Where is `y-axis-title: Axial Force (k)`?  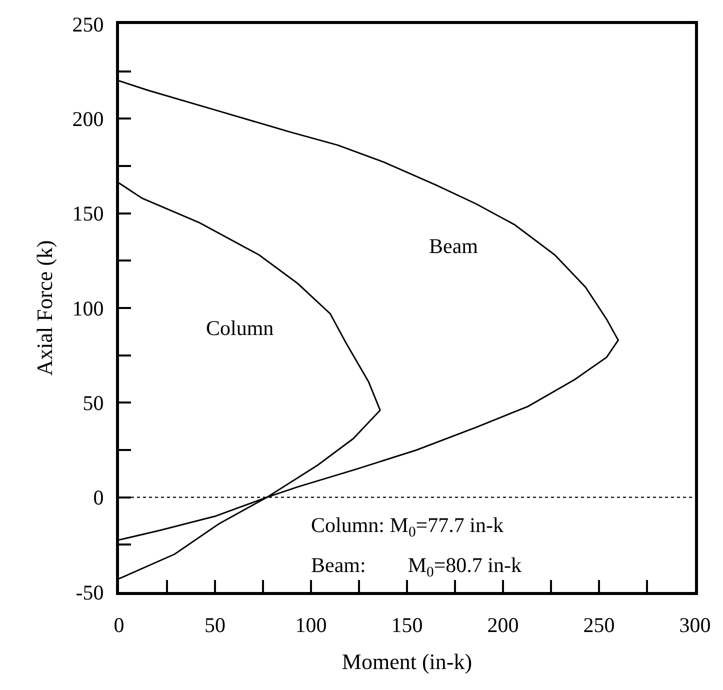
y-axis-title: Axial Force (k) is located at coordinates (45, 308).